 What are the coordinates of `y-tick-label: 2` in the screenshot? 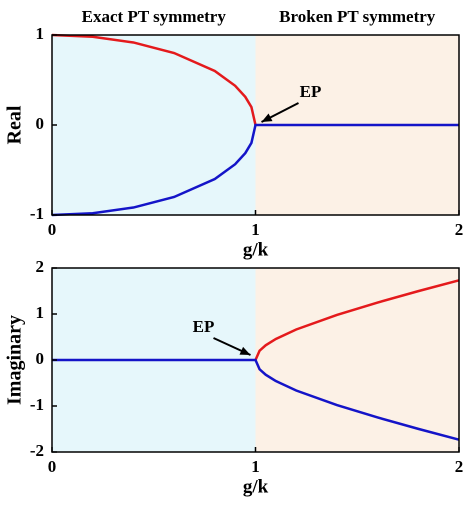 It's located at (40, 266).